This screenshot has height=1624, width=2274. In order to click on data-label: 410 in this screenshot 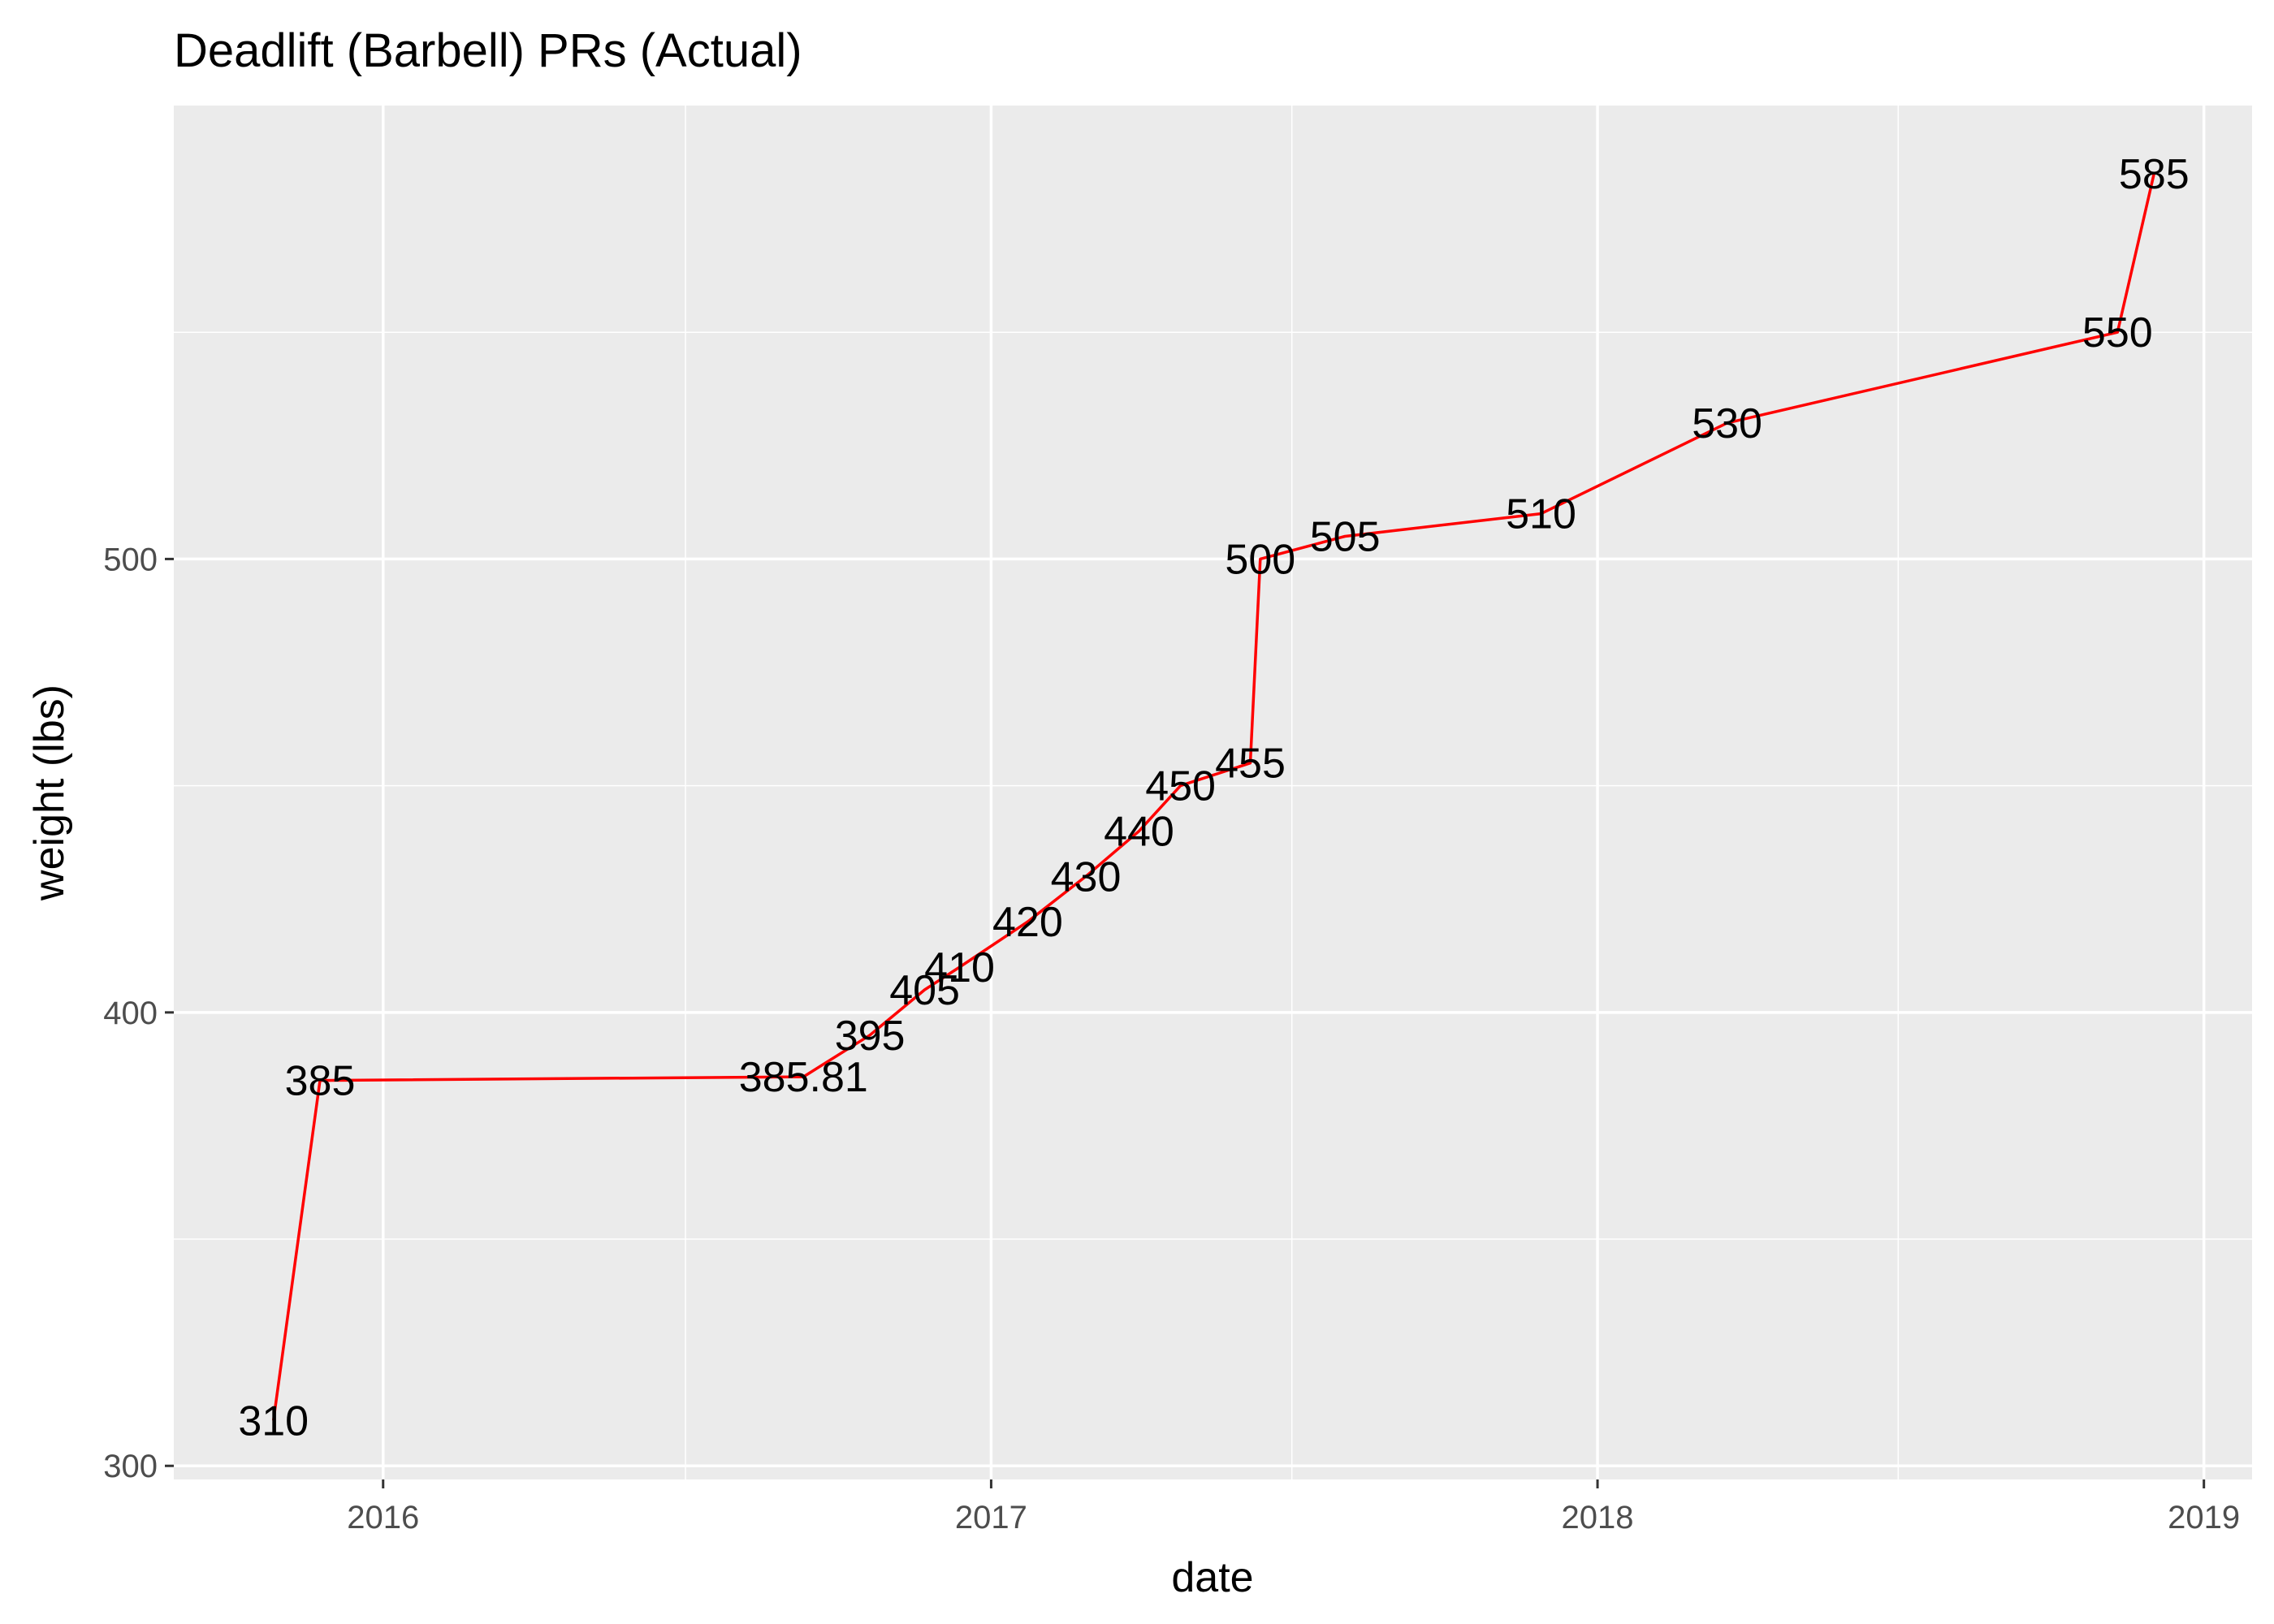, I will do `click(959, 968)`.